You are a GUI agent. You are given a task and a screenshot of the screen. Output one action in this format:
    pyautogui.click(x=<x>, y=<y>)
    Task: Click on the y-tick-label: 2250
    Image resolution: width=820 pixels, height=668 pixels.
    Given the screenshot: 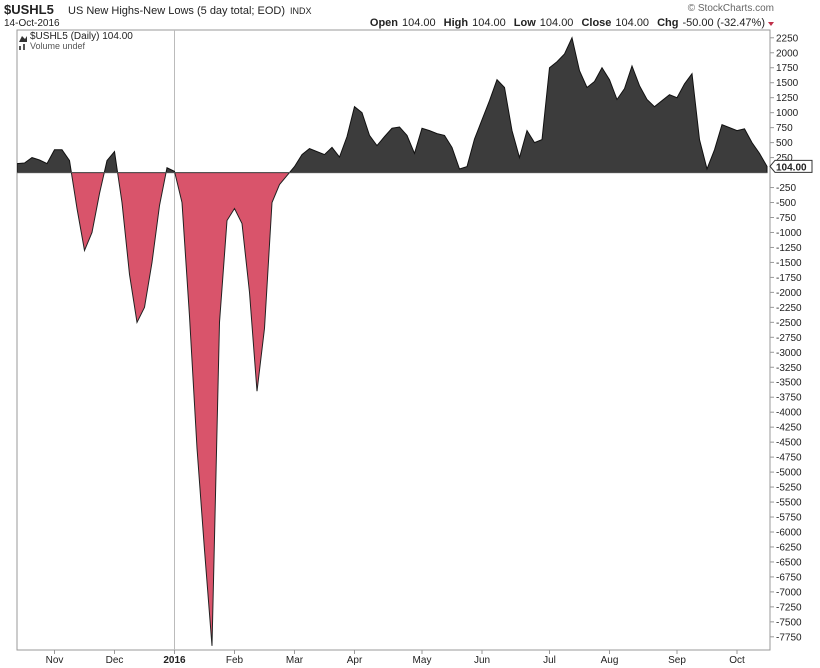 What is the action you would take?
    pyautogui.click(x=787, y=38)
    